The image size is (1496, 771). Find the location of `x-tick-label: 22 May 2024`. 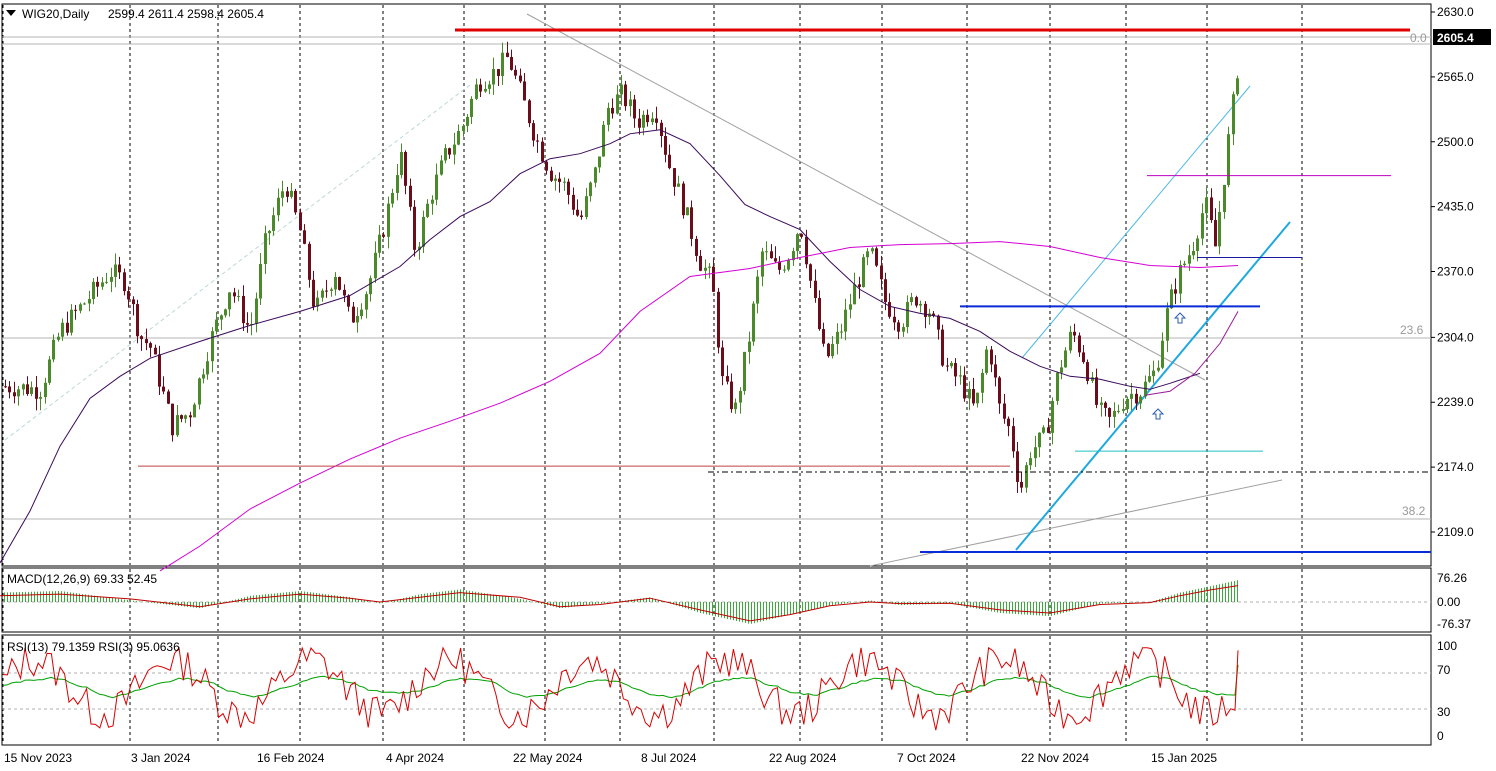

x-tick-label: 22 May 2024 is located at coordinates (548, 758).